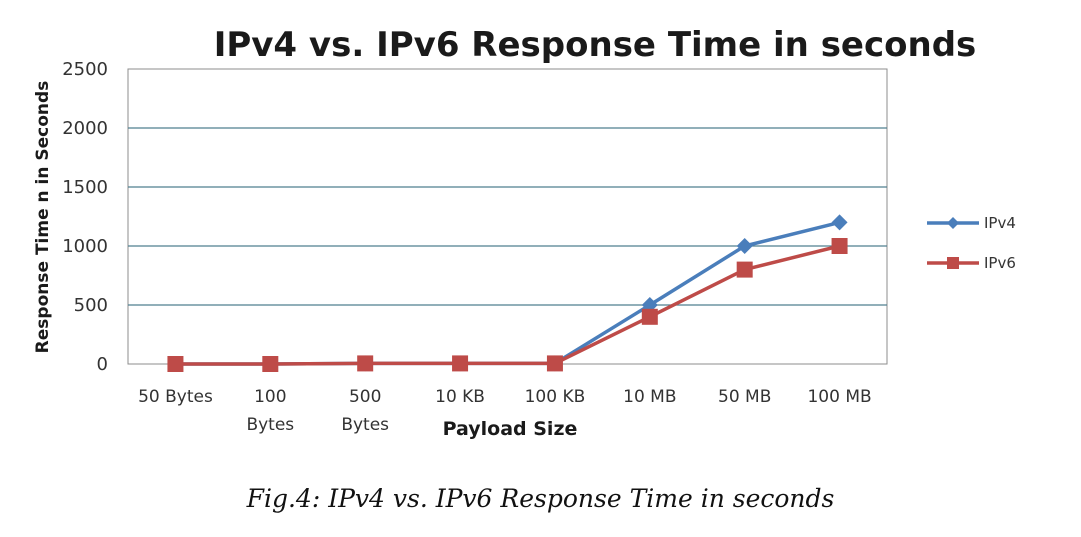 This screenshot has height=537, width=1081. What do you see at coordinates (839, 397) in the screenshot?
I see `x-tick-label: 100 MB` at bounding box center [839, 397].